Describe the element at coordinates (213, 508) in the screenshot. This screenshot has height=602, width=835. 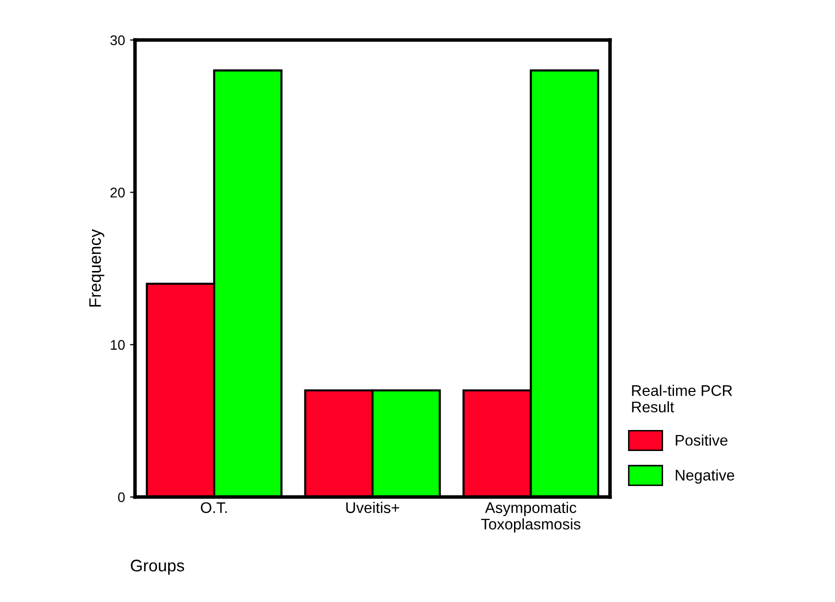
I see `x-tick-label: O.T.` at that location.